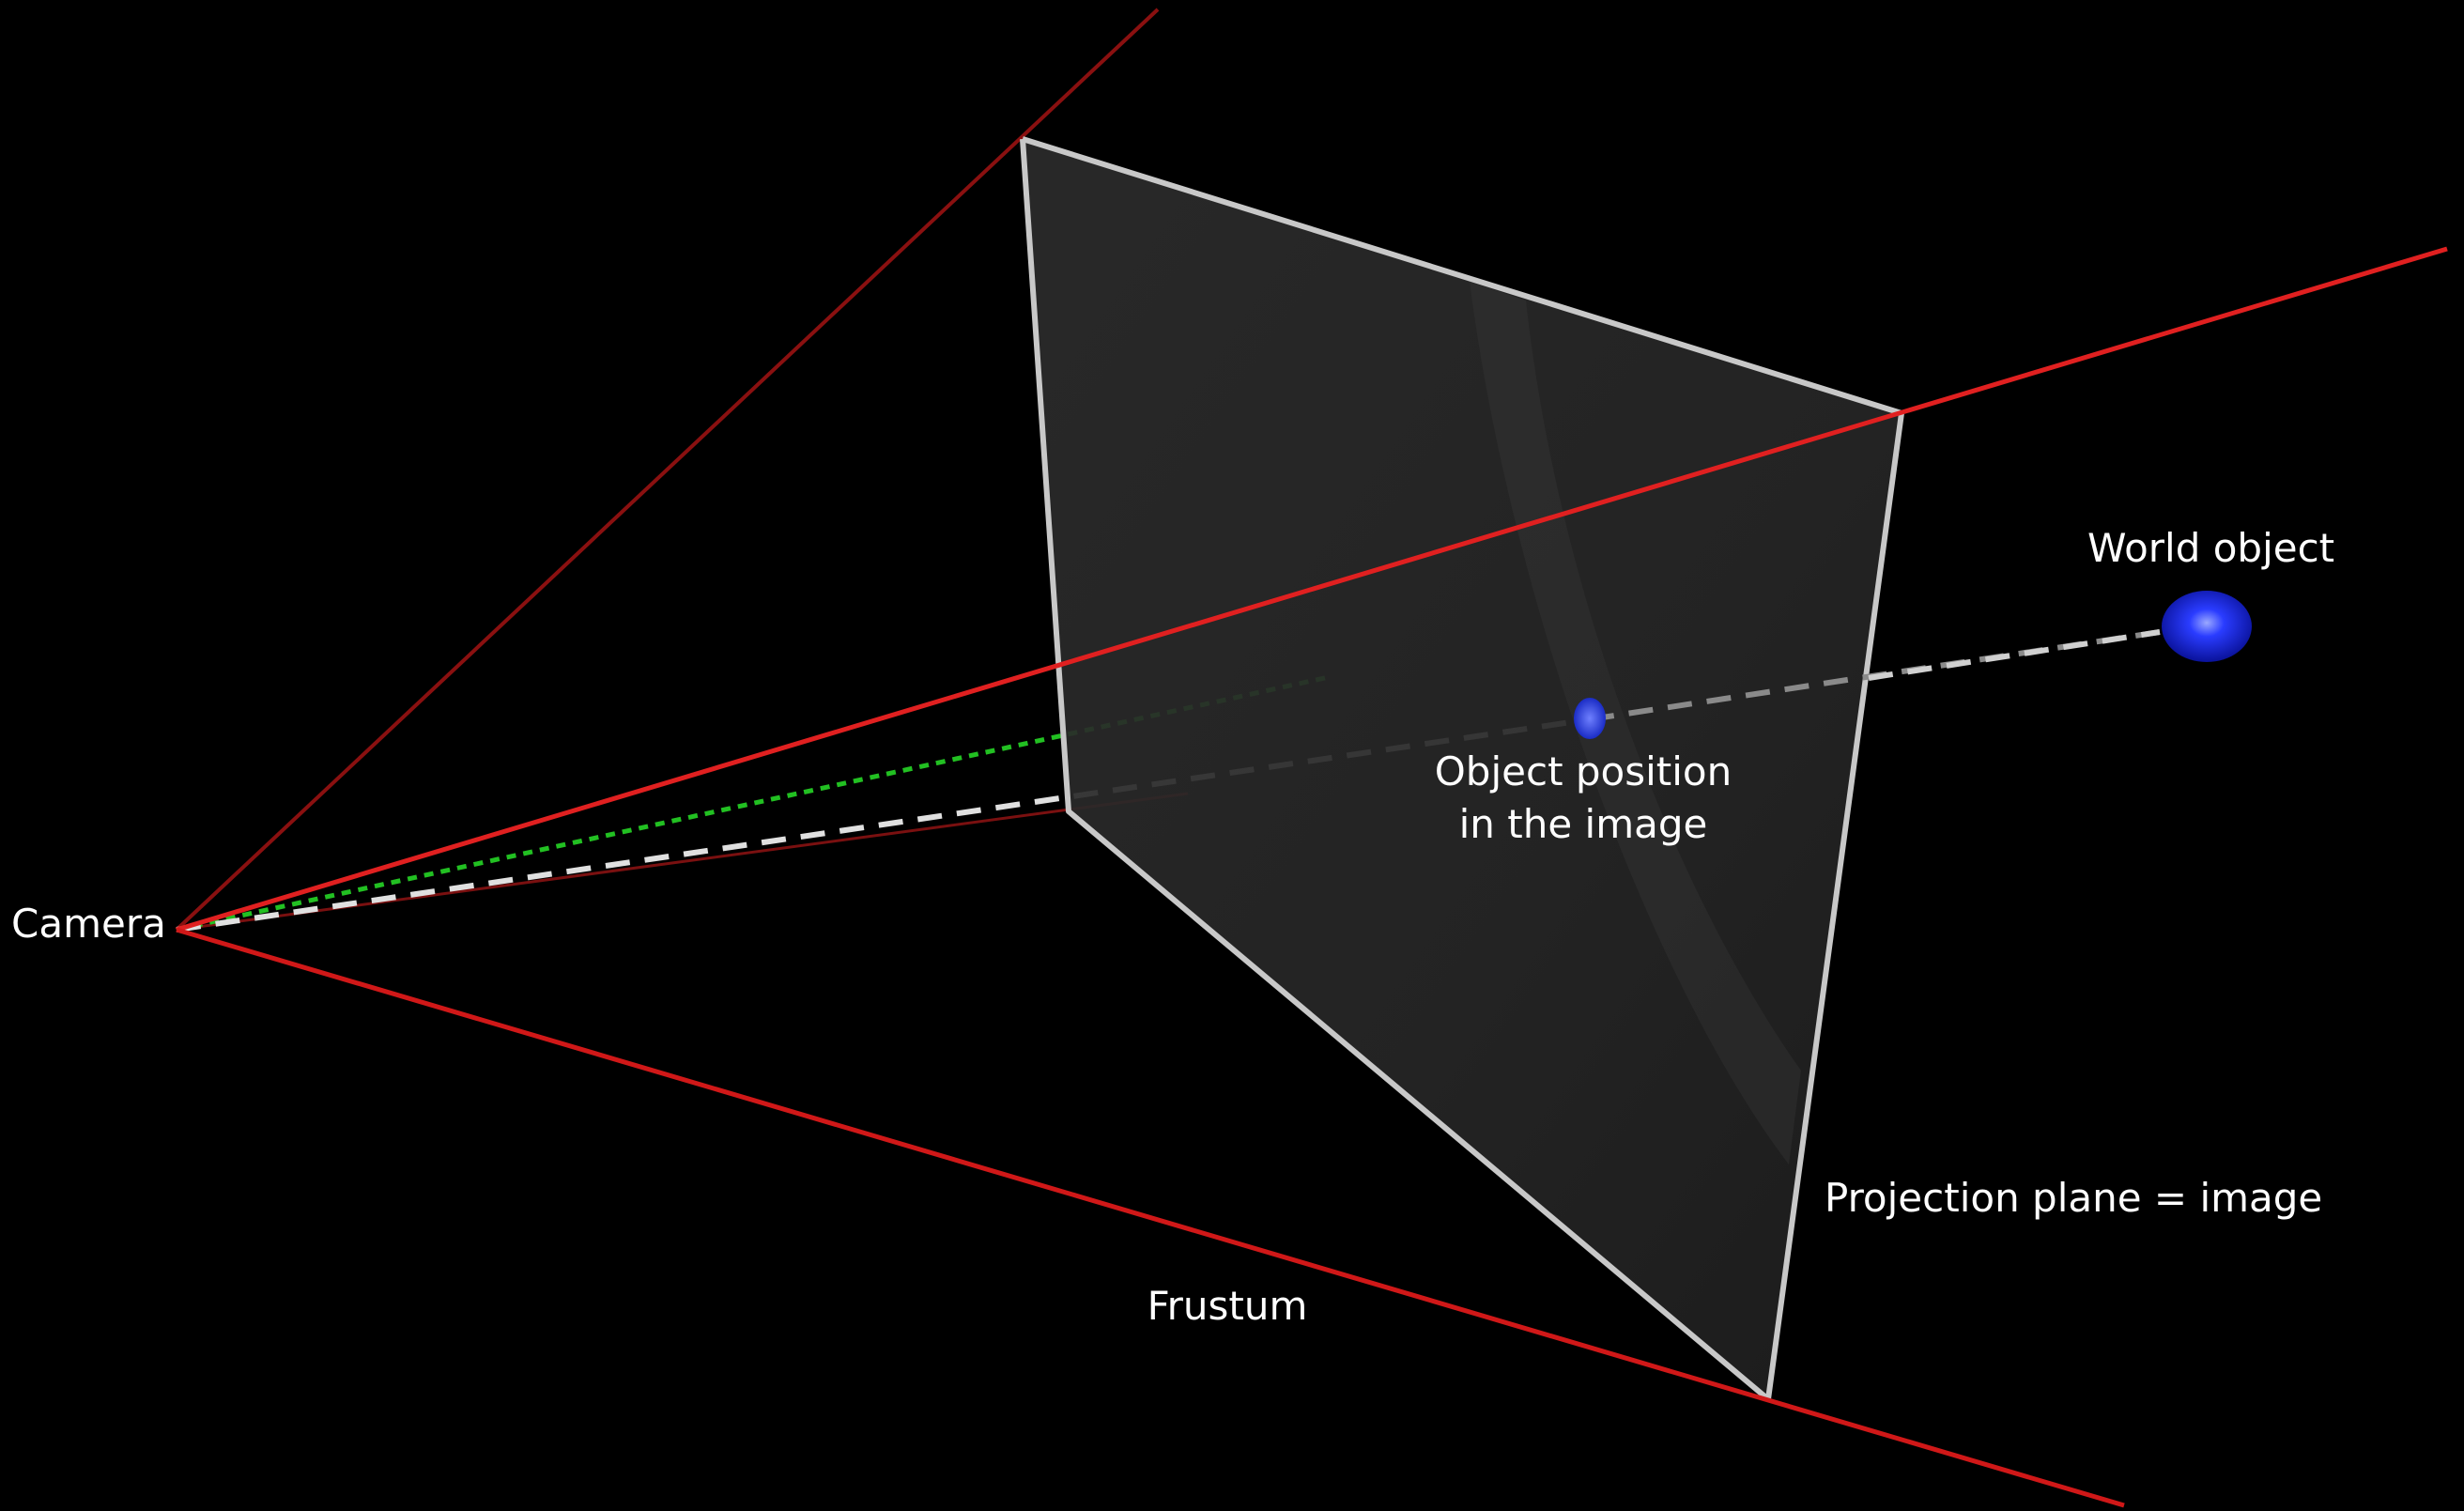  I want to click on world-object-label: World object, so click(2210, 548).